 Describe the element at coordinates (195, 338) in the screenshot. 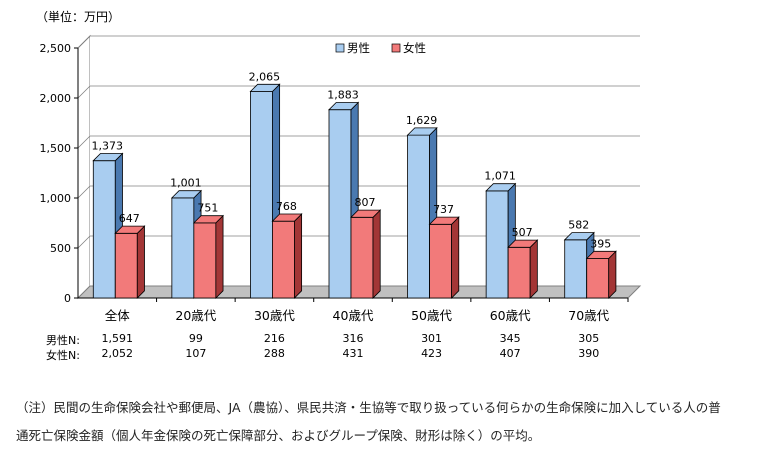

I see `n-cell: 99` at that location.